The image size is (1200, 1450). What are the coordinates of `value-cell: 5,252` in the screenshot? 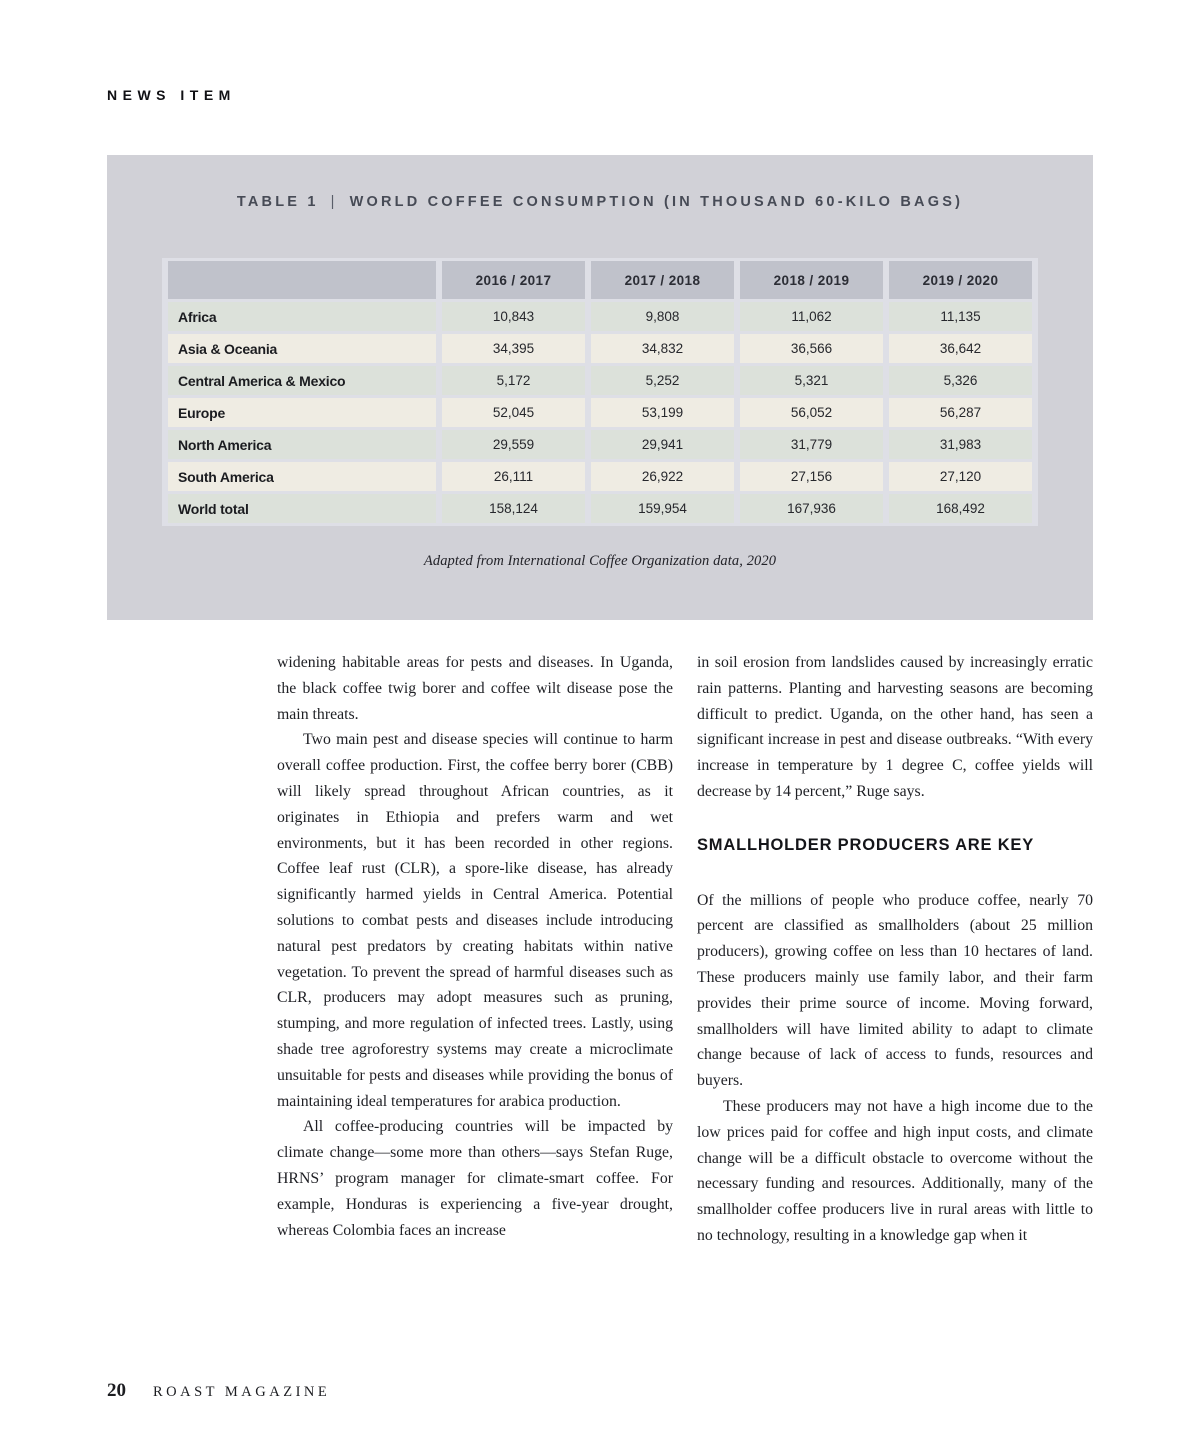 It's located at (662, 380).